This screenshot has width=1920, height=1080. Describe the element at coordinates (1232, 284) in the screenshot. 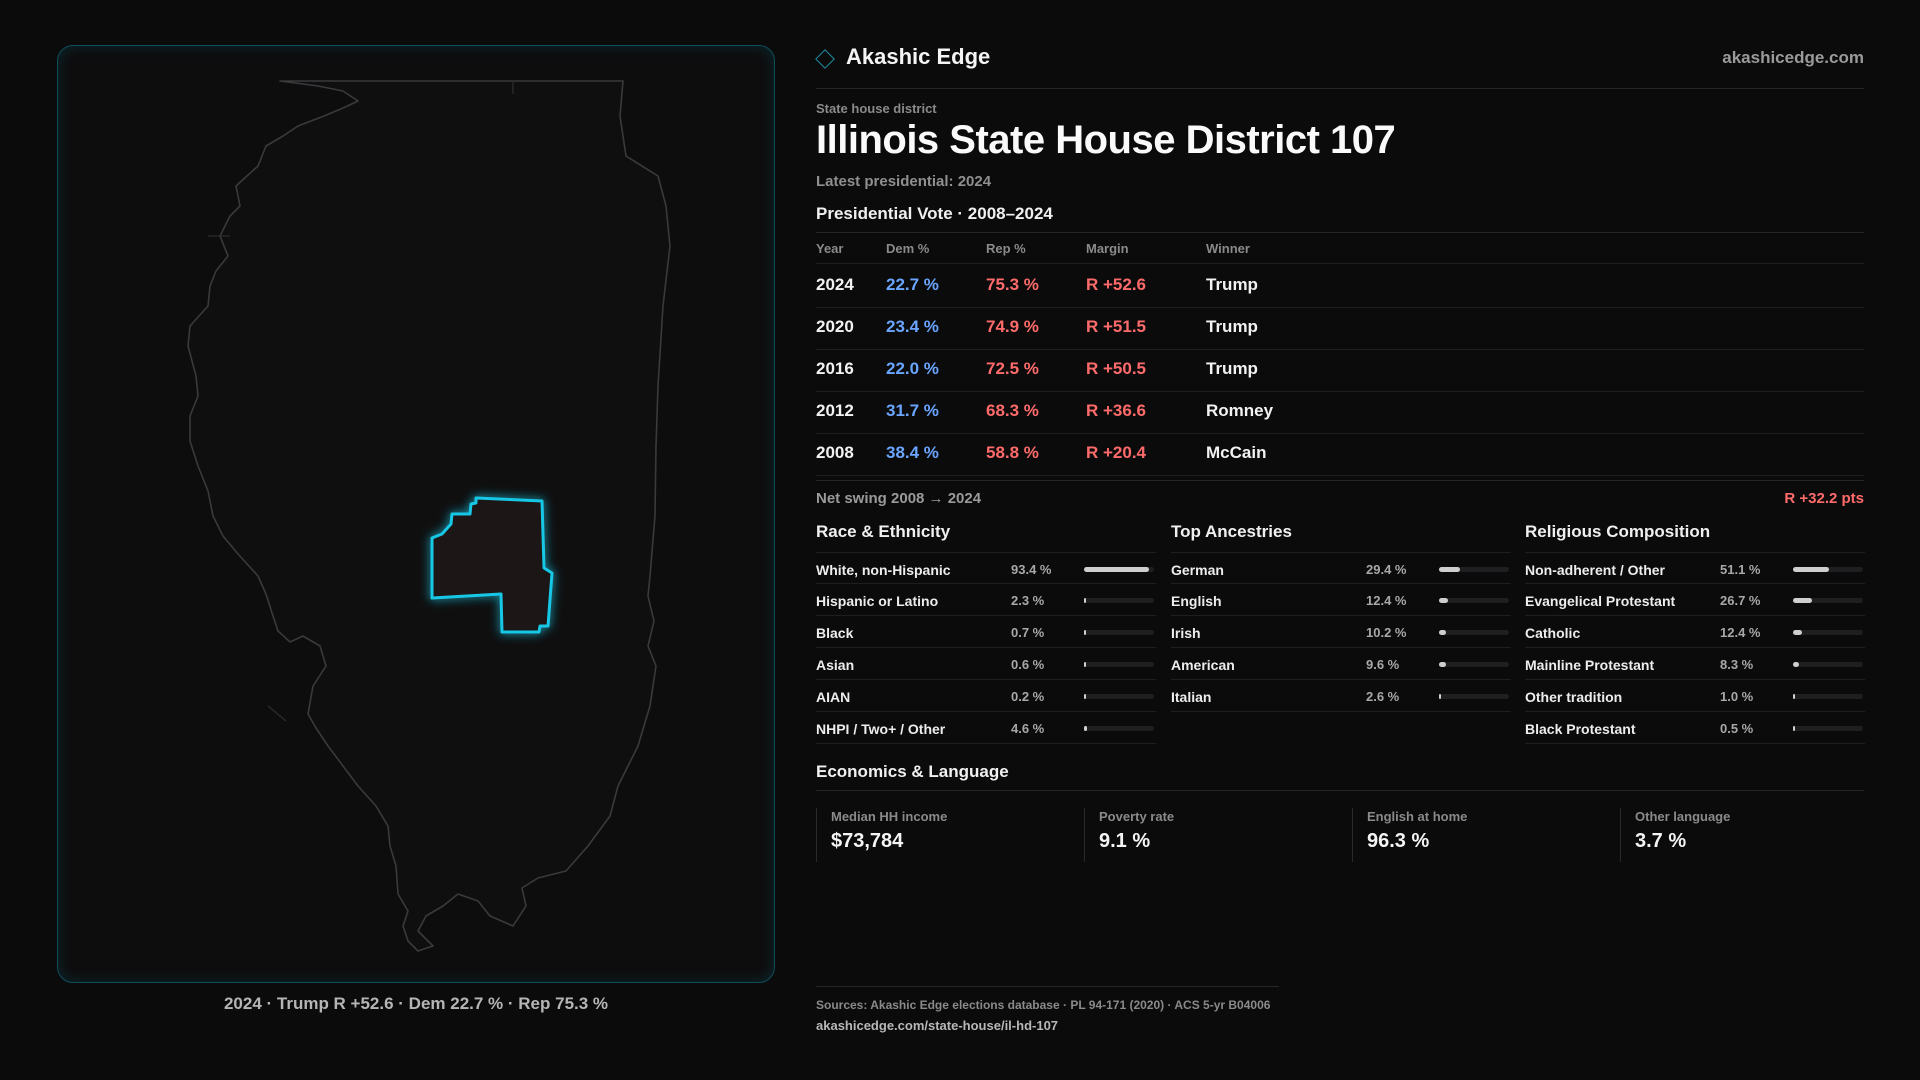

I see `winner-cell: Trump` at that location.